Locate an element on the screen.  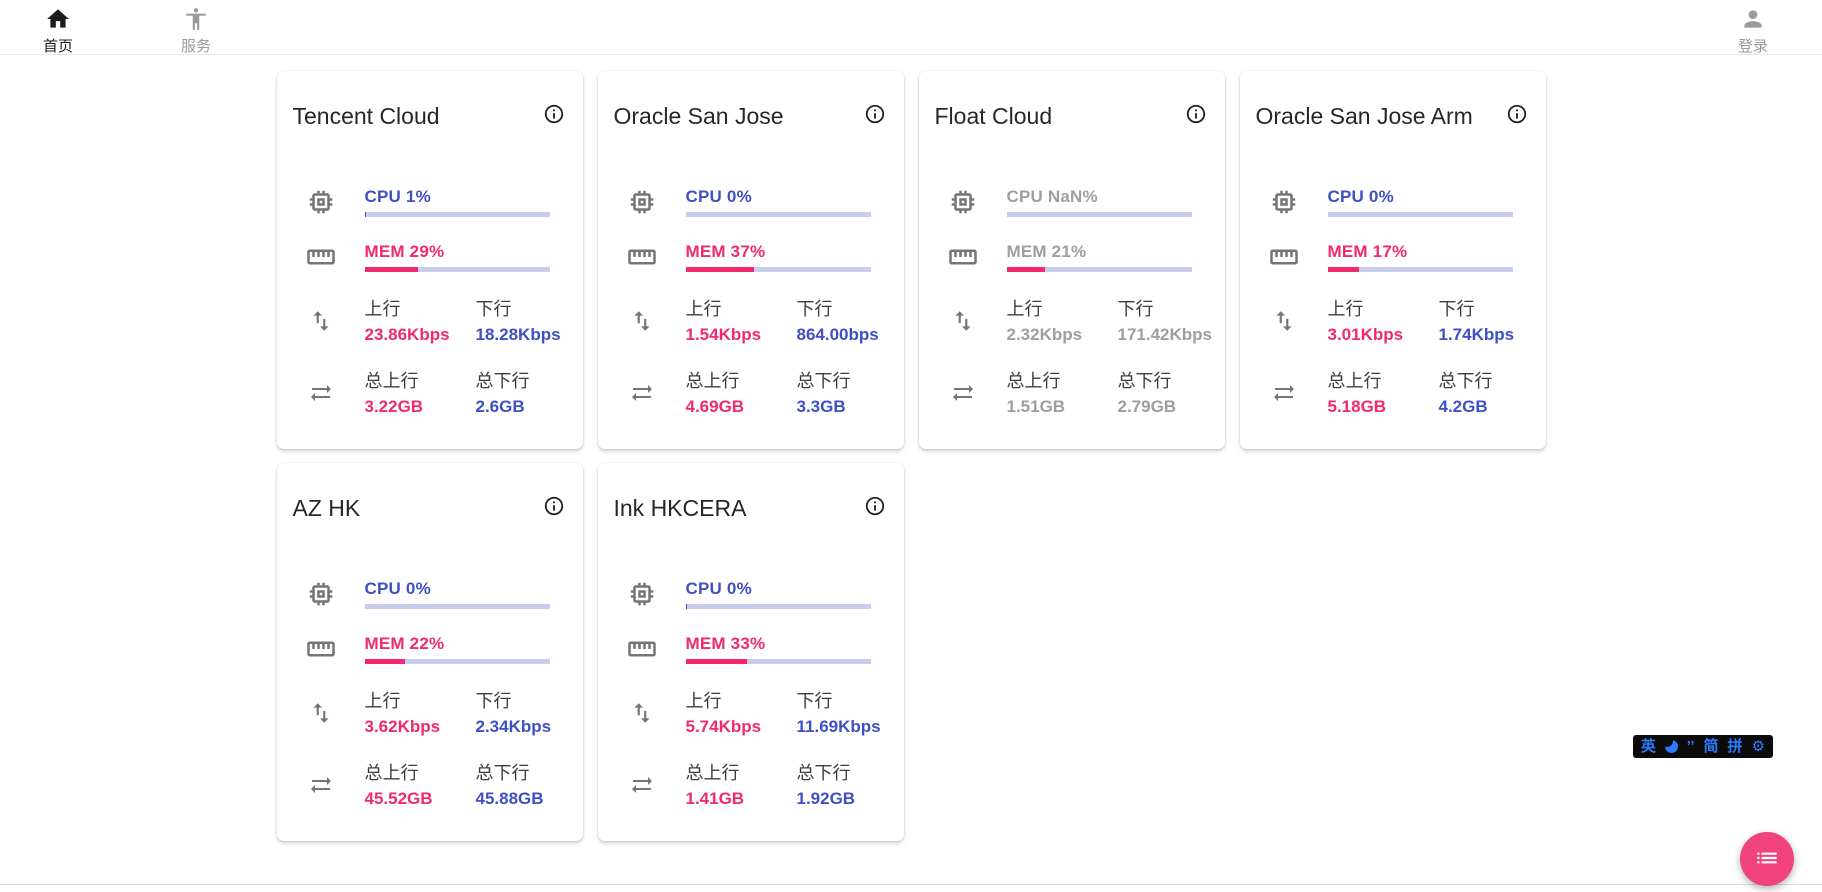
server-list-fab is located at coordinates (1767, 859).